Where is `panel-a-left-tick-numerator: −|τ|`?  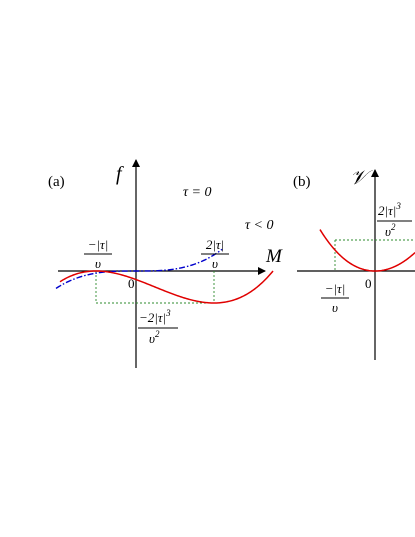 panel-a-left-tick-numerator: −|τ| is located at coordinates (98, 244).